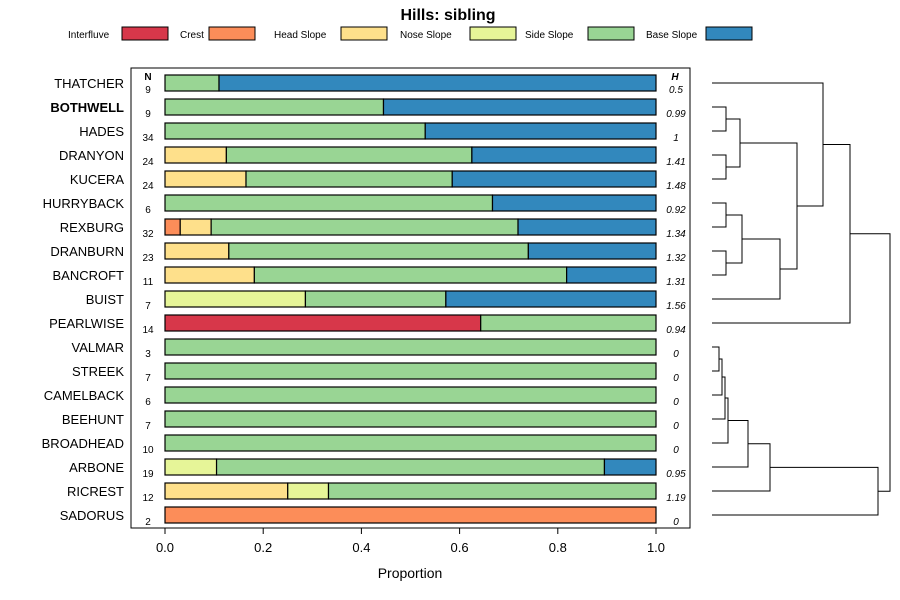  Describe the element at coordinates (148, 522) in the screenshot. I see `n-count-label: 2` at that location.